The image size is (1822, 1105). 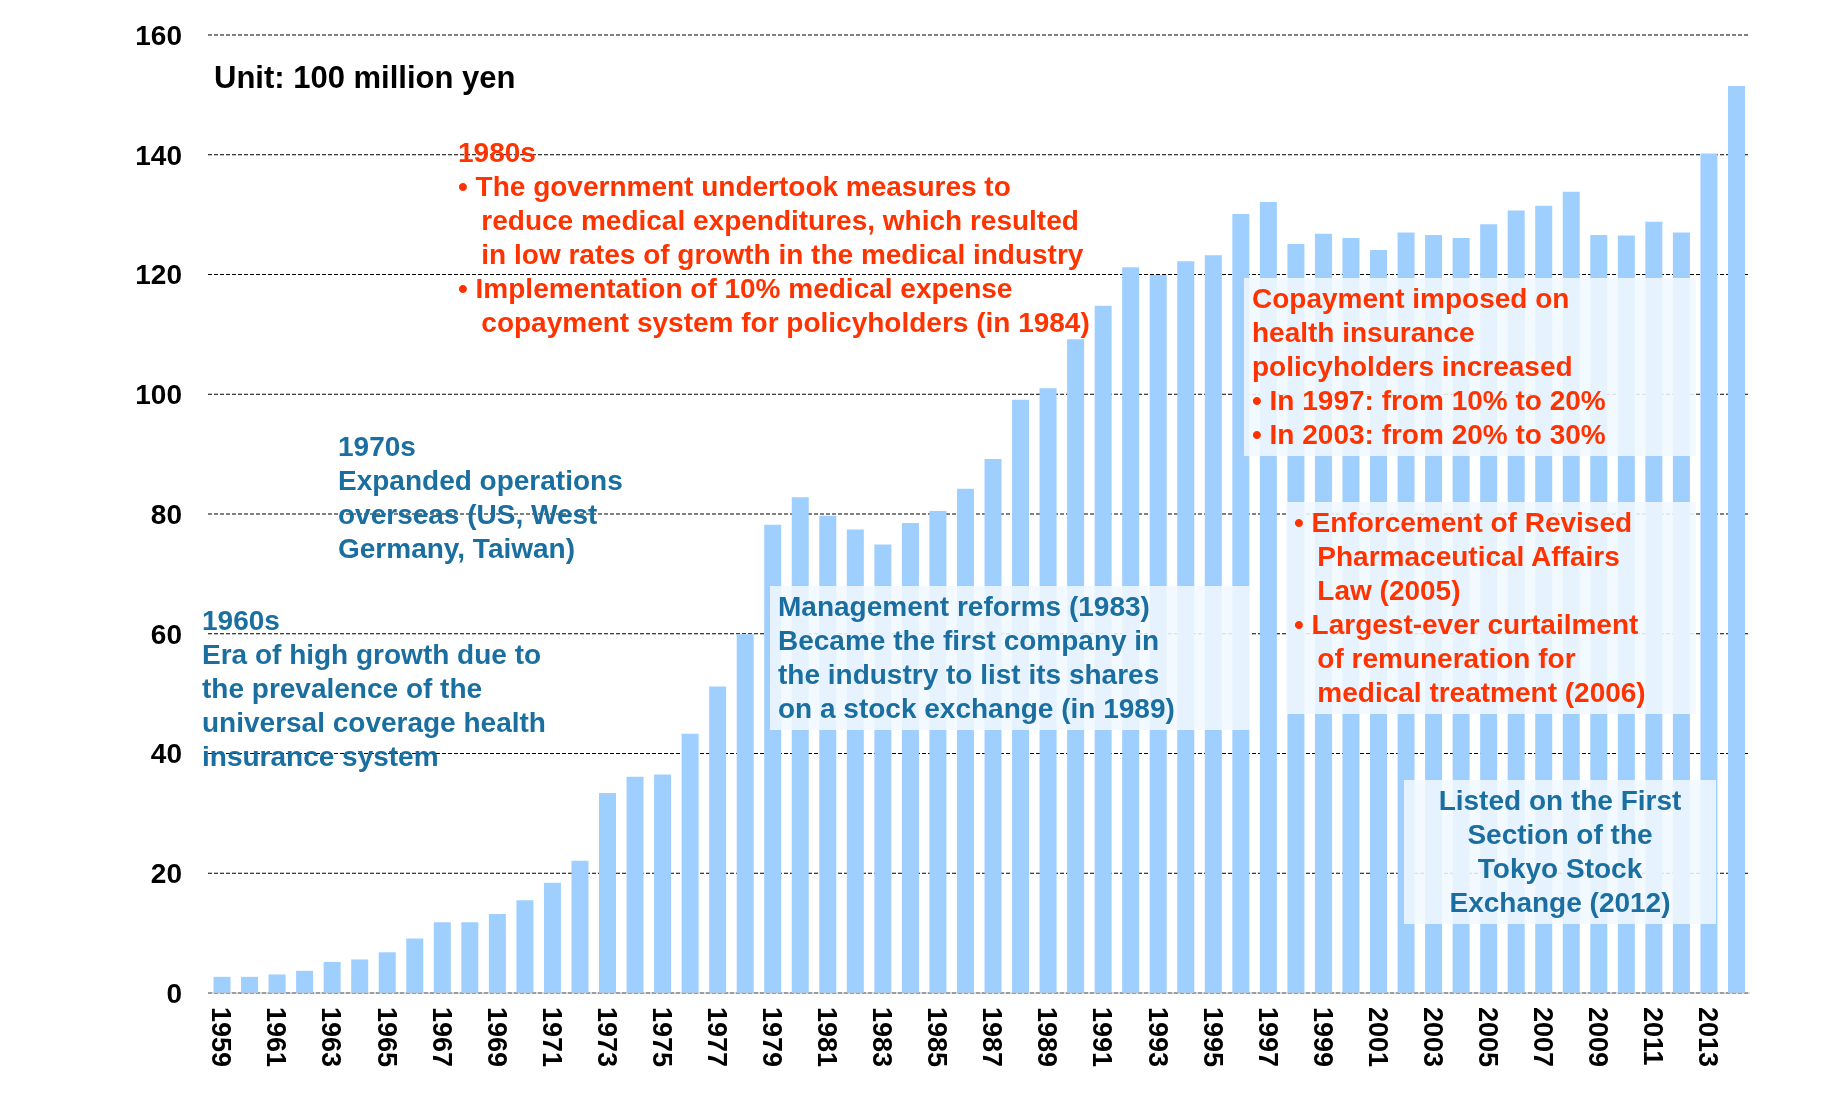 What do you see at coordinates (1653, 1036) in the screenshot?
I see `x-tick-label: 2011` at bounding box center [1653, 1036].